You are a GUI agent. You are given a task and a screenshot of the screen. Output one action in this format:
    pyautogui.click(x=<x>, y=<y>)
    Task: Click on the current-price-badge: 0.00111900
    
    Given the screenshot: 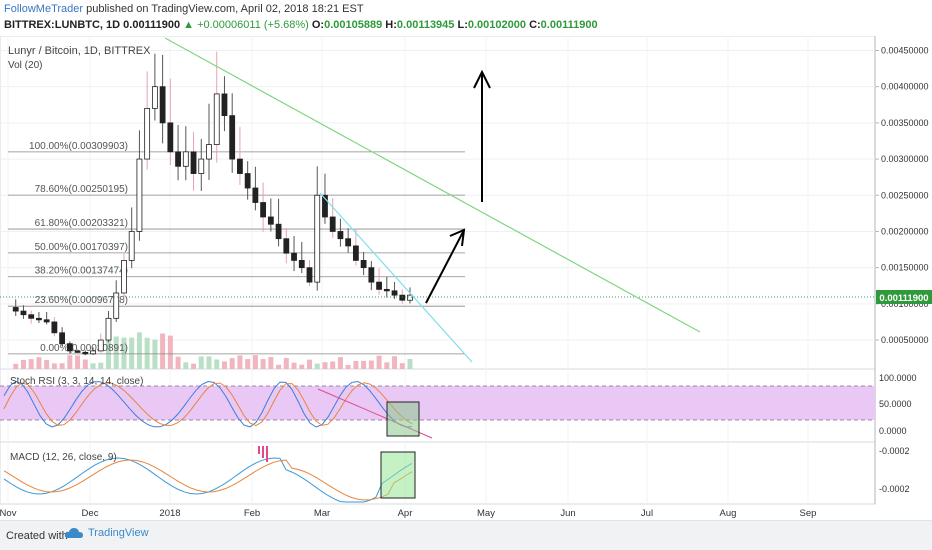 What is the action you would take?
    pyautogui.click(x=903, y=298)
    